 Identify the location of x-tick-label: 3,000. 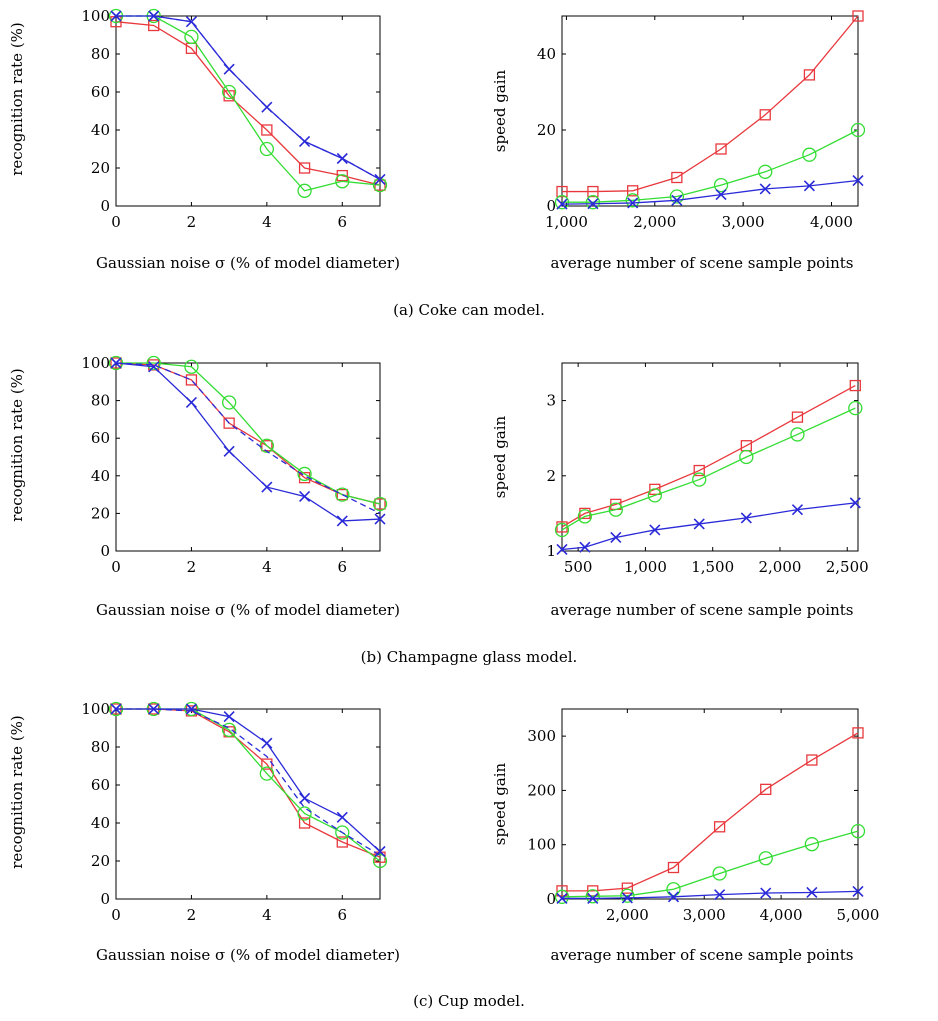
(743, 222).